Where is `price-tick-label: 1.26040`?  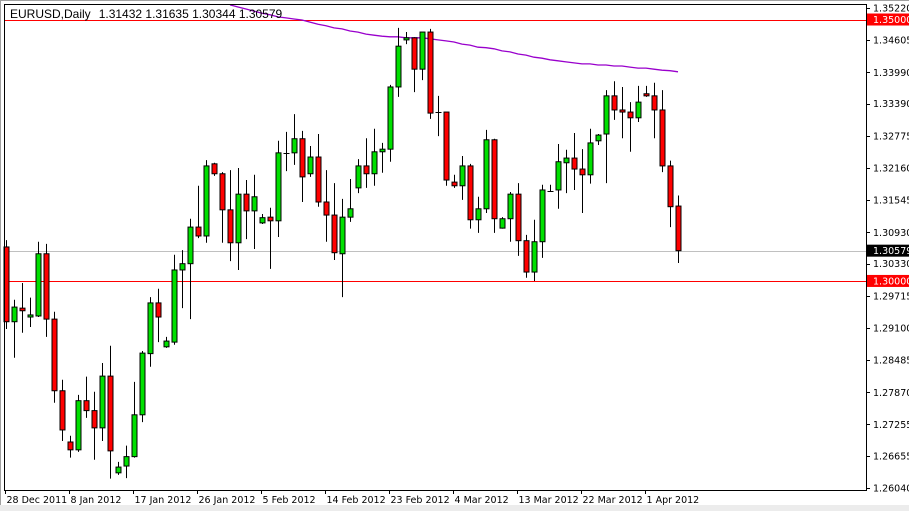 price-tick-label: 1.26040 is located at coordinates (891, 489).